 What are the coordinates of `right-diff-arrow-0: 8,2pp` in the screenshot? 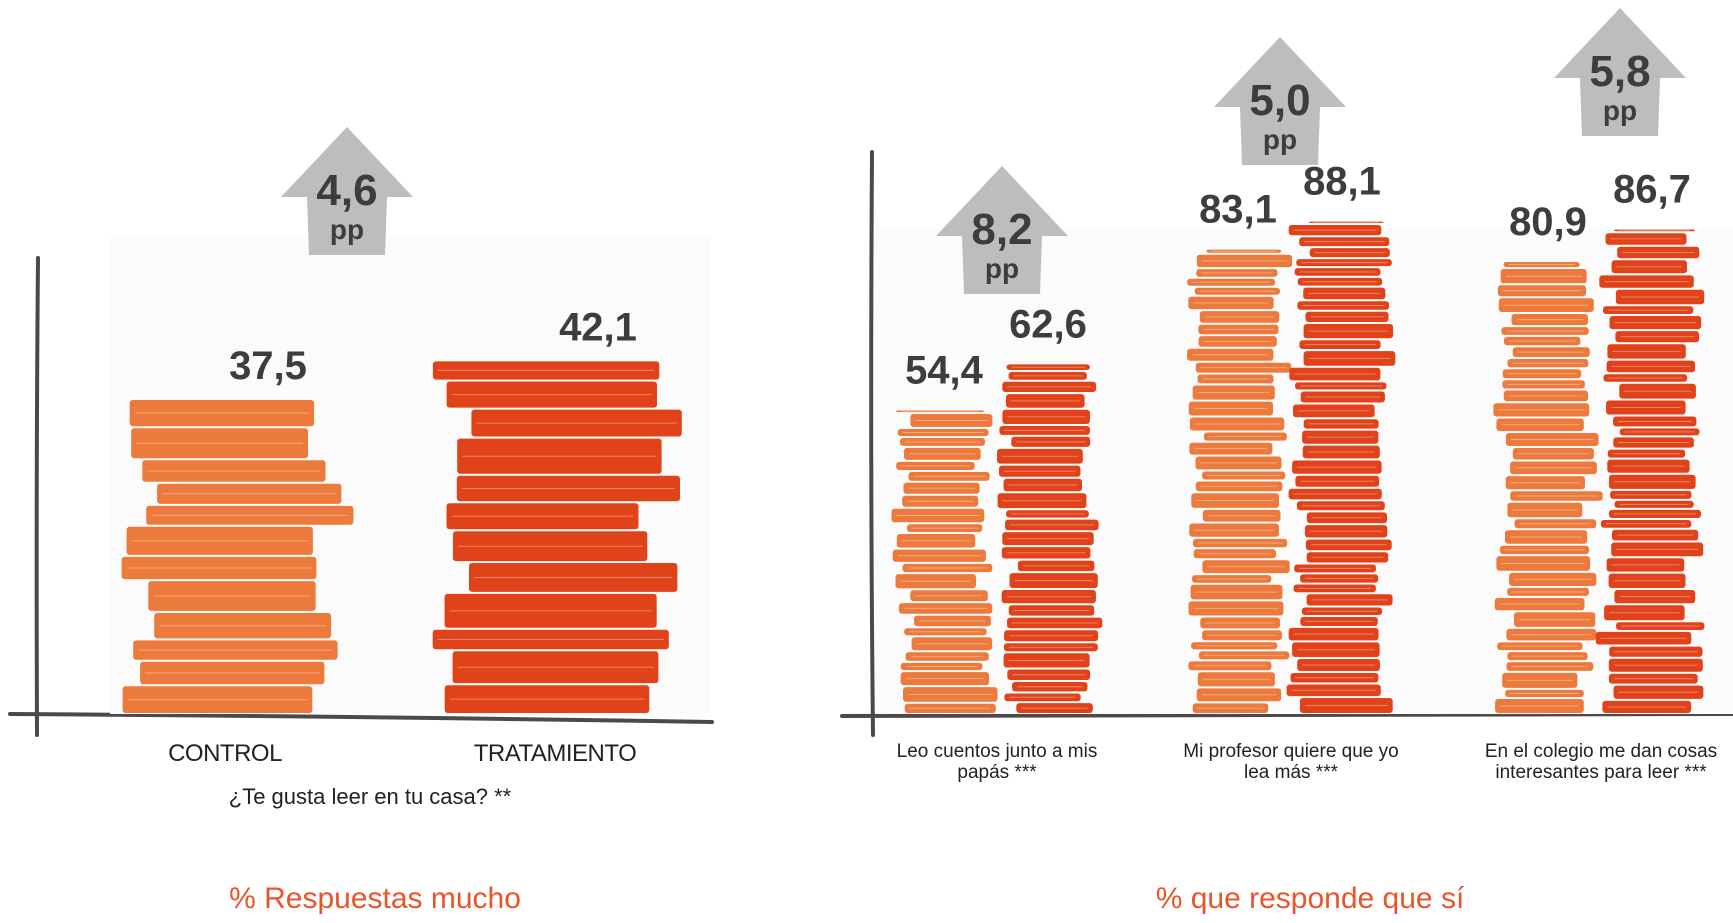 It's located at (1002, 230).